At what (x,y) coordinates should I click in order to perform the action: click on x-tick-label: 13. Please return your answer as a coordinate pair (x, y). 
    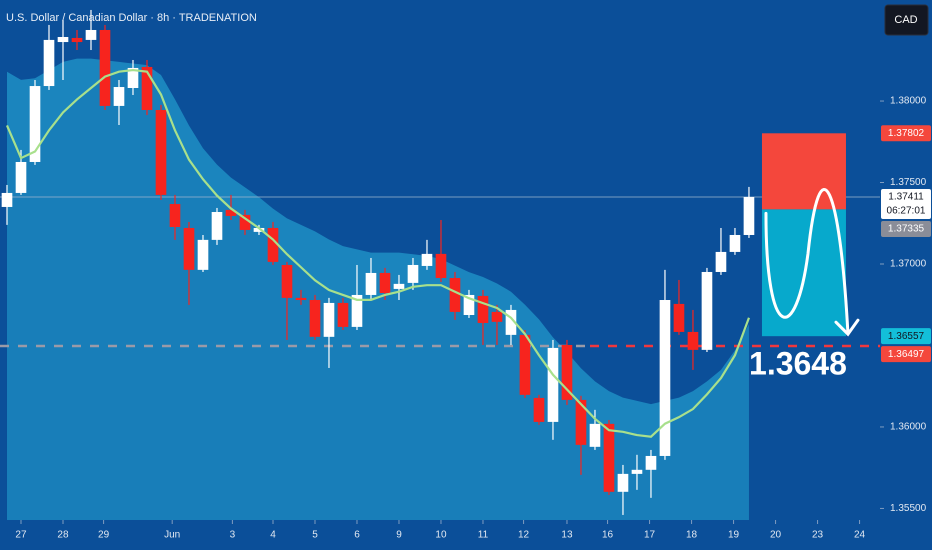
    Looking at the image, I should click on (567, 535).